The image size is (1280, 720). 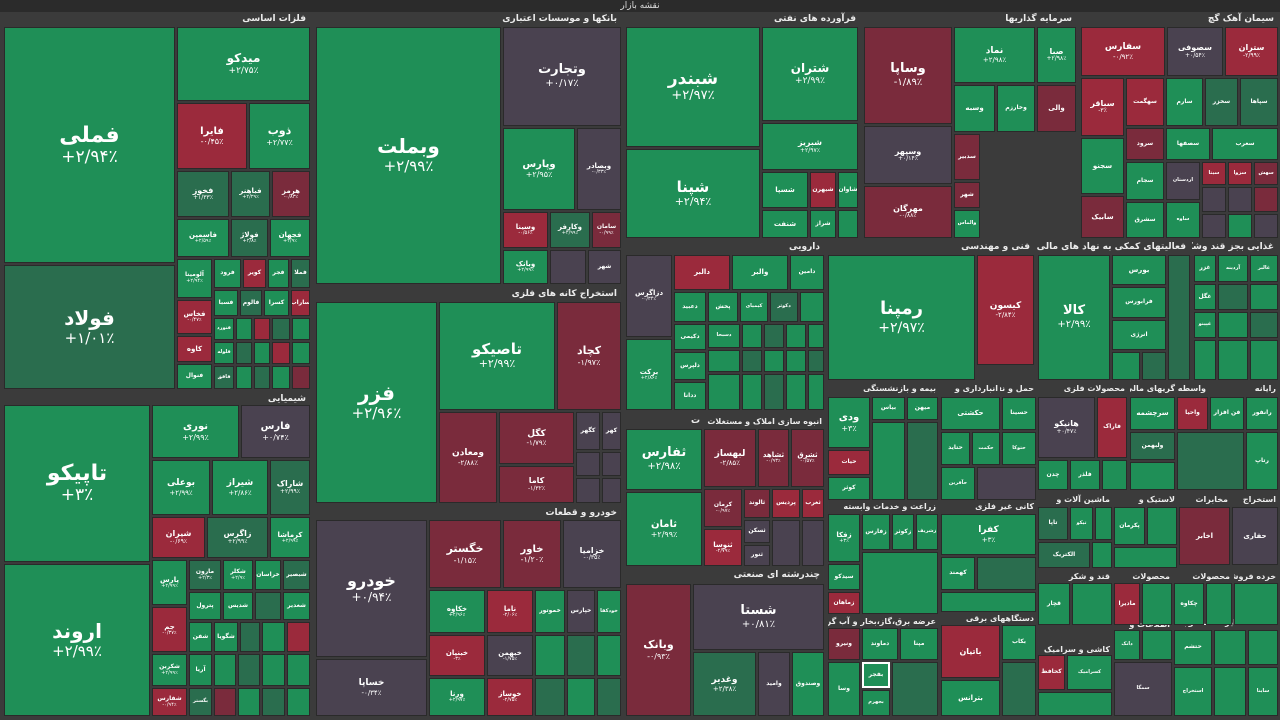 I want to click on stock-tile: شکربن +۲/۹۹٪, so click(x=169, y=670).